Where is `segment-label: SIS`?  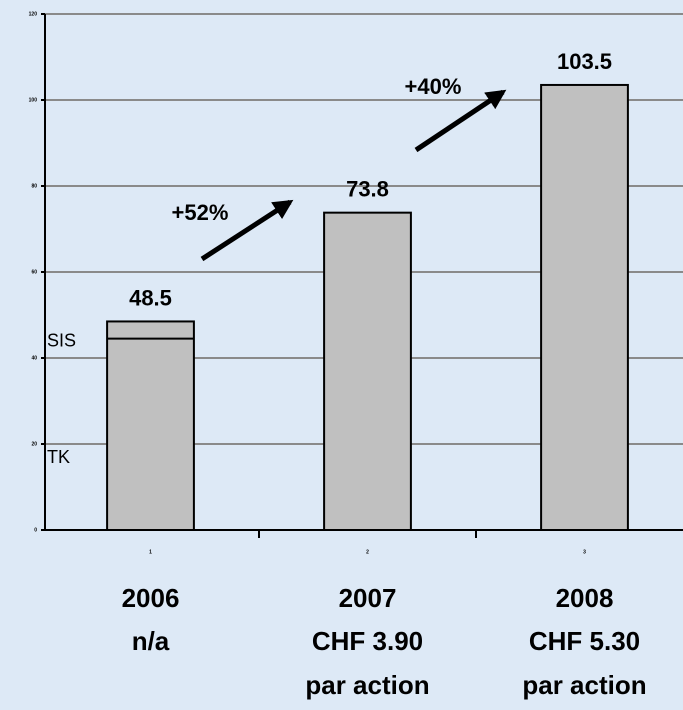 segment-label: SIS is located at coordinates (61, 340).